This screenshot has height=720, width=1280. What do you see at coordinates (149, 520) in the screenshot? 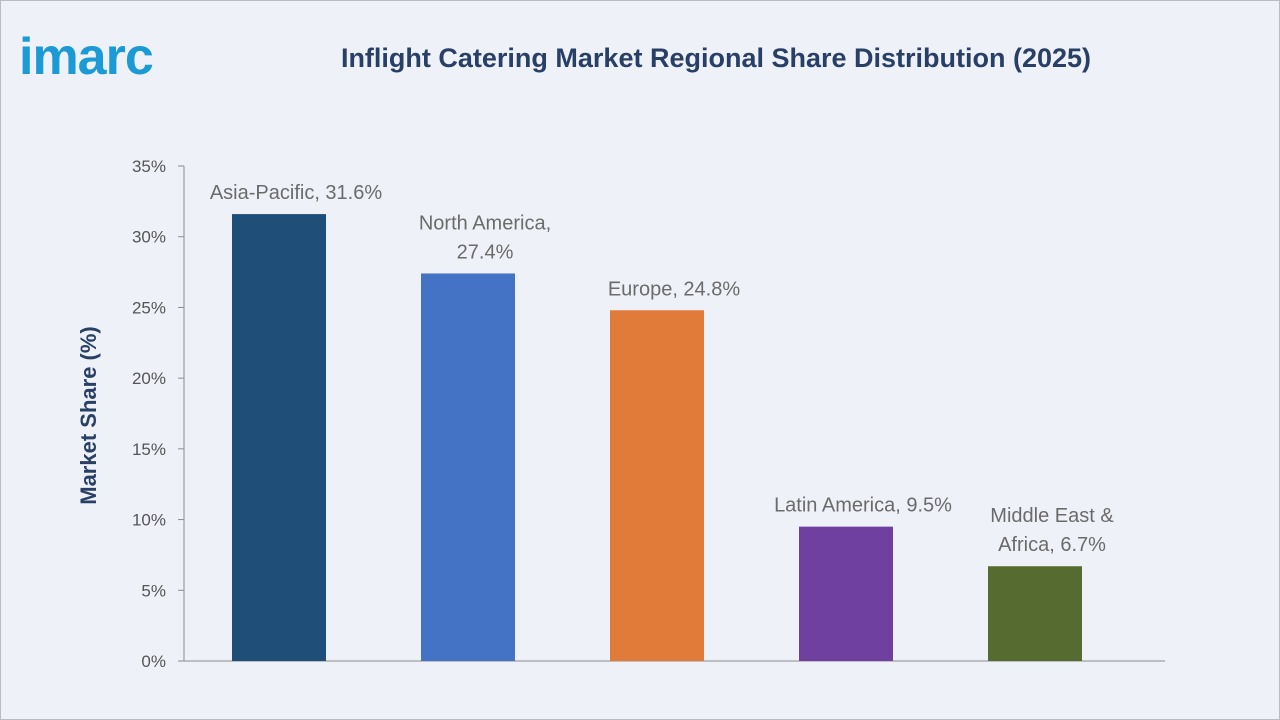
I see `y-tick-label: 10%` at bounding box center [149, 520].